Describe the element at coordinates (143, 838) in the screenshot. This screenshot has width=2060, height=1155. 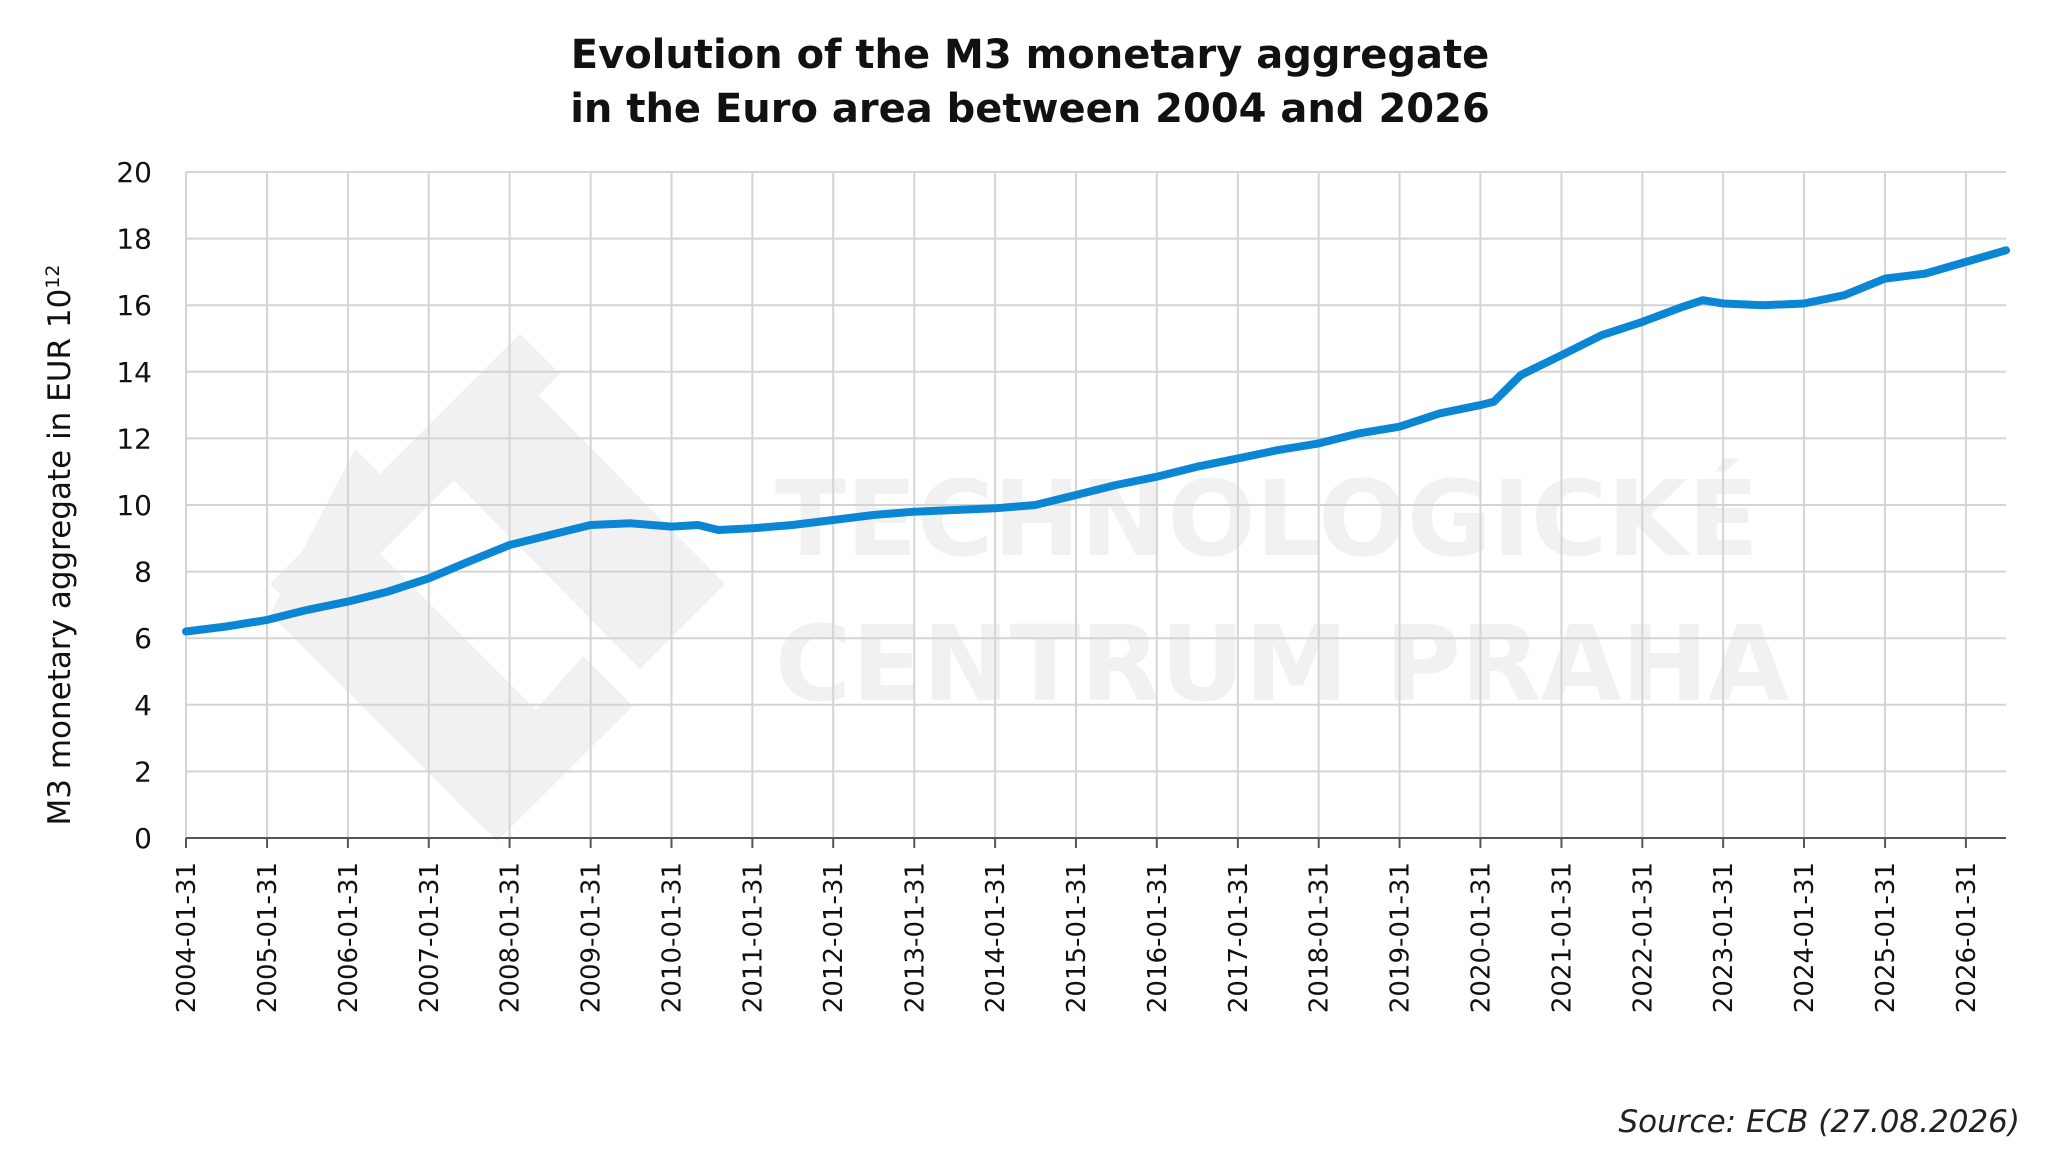
I see `y-tick-label: 0` at that location.